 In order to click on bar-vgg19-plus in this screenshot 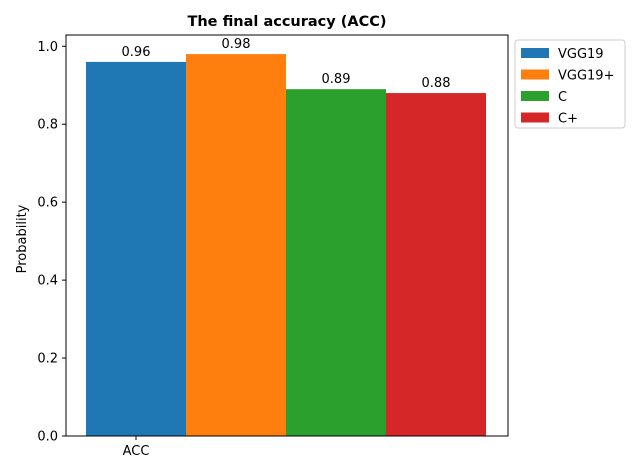, I will do `click(236, 245)`.